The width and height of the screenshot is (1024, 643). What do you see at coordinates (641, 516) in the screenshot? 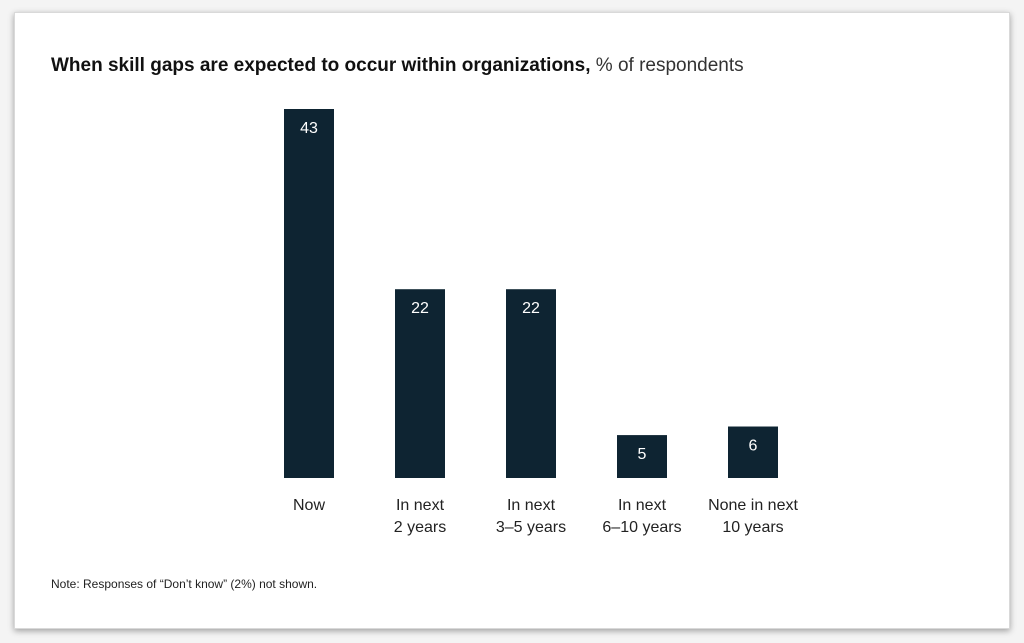
I see `category-label: In next 6–10 years` at bounding box center [641, 516].